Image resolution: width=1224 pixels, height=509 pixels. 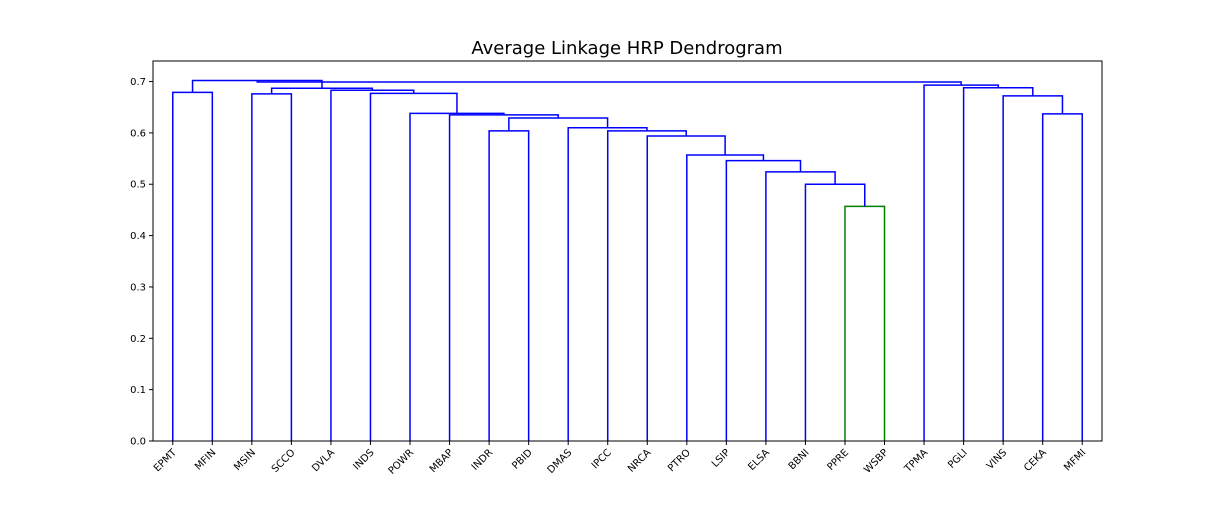 What do you see at coordinates (284, 461) in the screenshot?
I see `leaf-label: SCCO` at bounding box center [284, 461].